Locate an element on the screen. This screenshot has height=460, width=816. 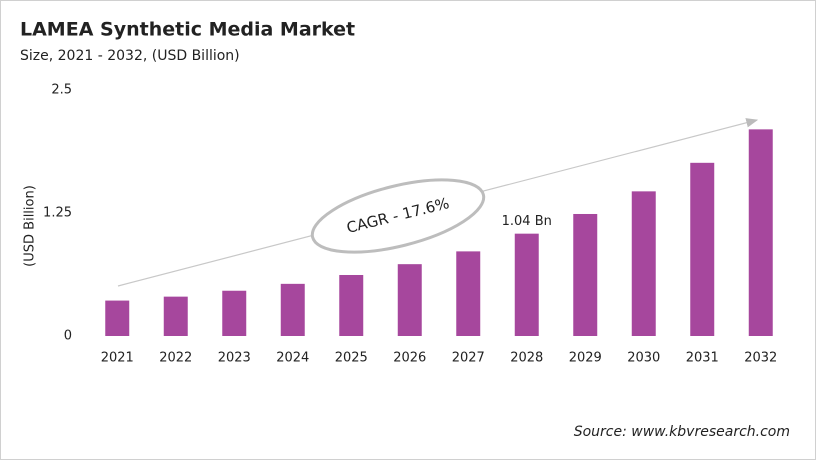
cagr-ellipse is located at coordinates (398, 216).